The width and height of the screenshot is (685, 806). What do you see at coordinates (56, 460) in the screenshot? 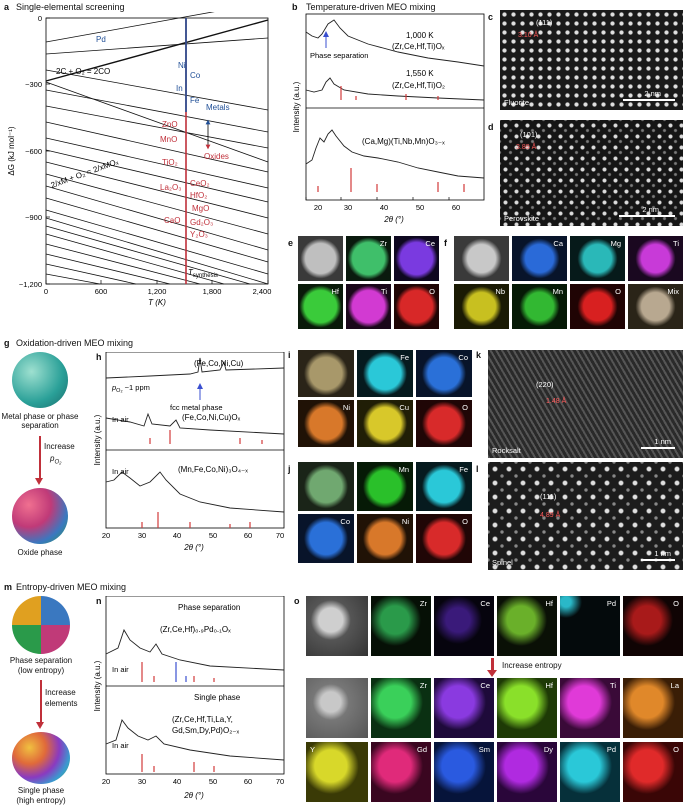
I see `g-arrow-label2: pO₂` at bounding box center [56, 460].